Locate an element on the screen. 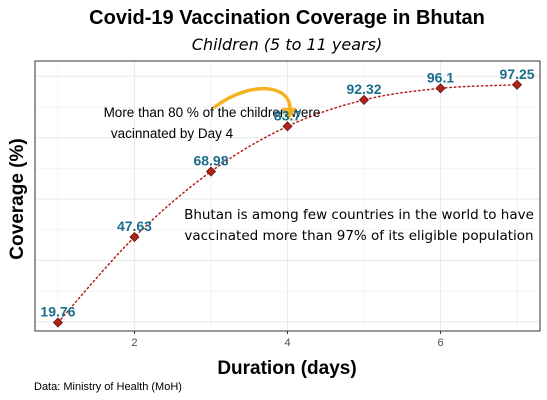 This screenshot has height=400, width=547. annotation-day4-line2: vacinnated by Day 4 is located at coordinates (172, 133).